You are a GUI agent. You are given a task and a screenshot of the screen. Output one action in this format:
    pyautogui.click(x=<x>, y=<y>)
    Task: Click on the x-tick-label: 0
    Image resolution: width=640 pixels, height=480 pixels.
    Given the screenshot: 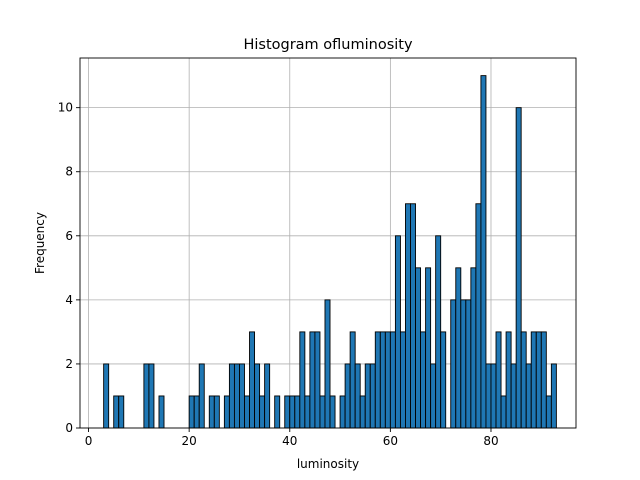 What is the action you would take?
    pyautogui.click(x=89, y=441)
    